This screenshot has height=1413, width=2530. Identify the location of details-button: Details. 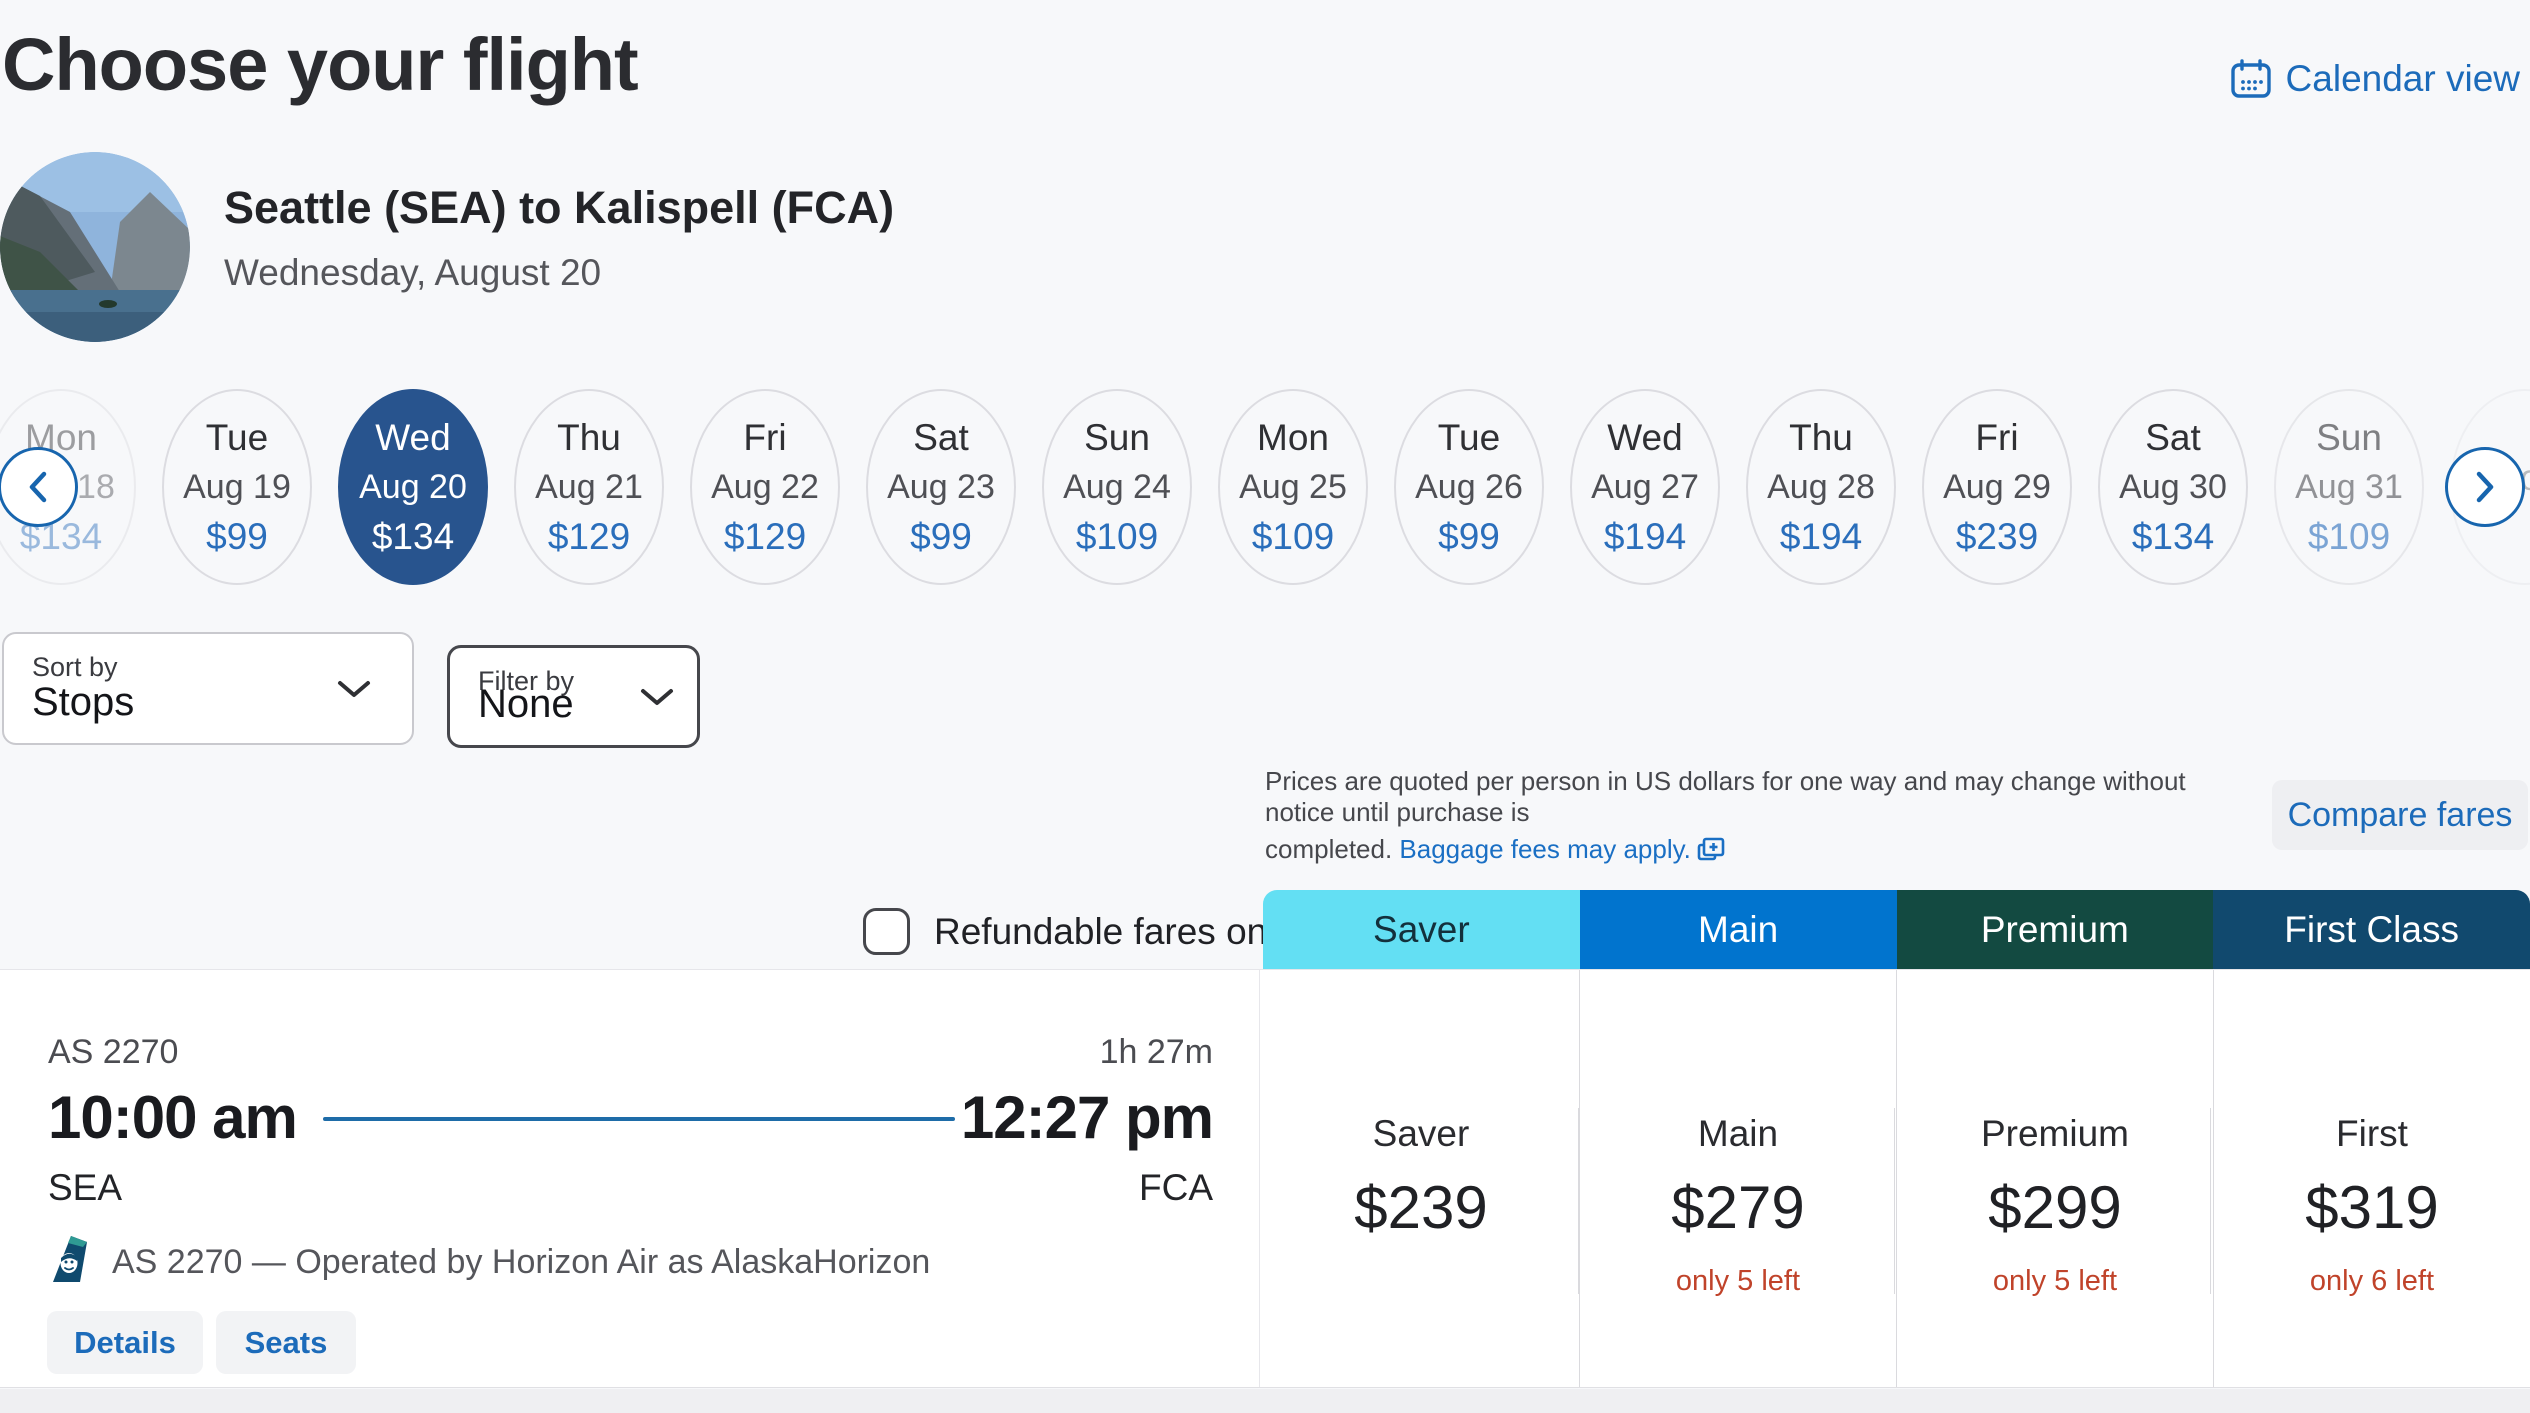
(125, 1342).